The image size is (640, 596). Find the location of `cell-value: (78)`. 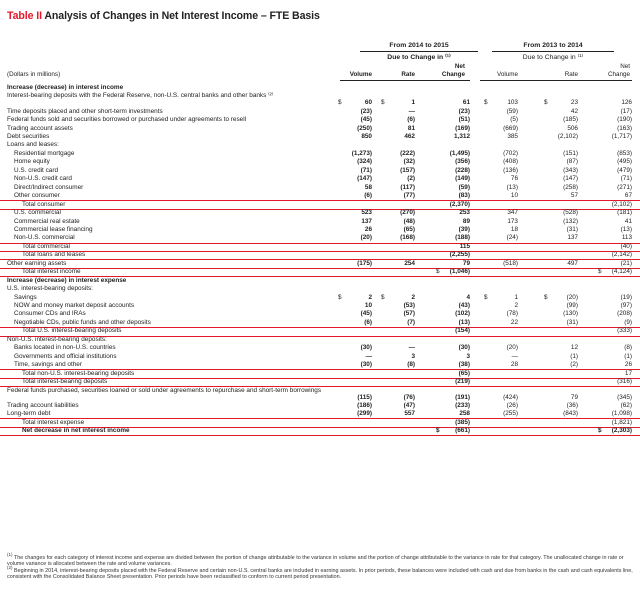

cell-value: (78) is located at coordinates (512, 314).